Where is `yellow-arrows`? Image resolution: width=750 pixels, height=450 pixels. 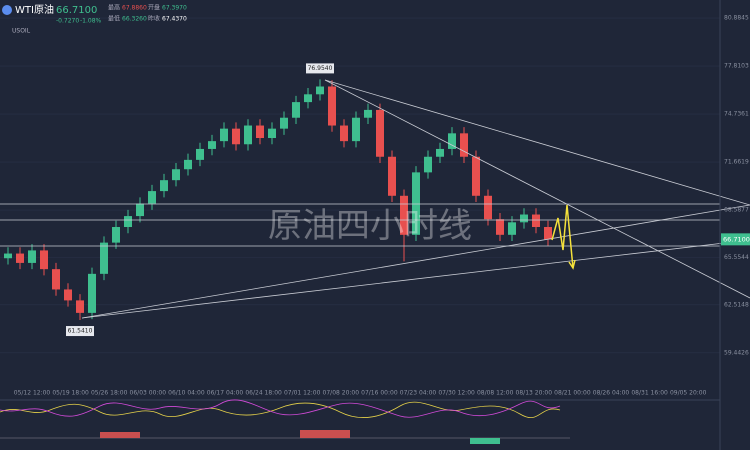
yellow-arrows is located at coordinates (563, 237).